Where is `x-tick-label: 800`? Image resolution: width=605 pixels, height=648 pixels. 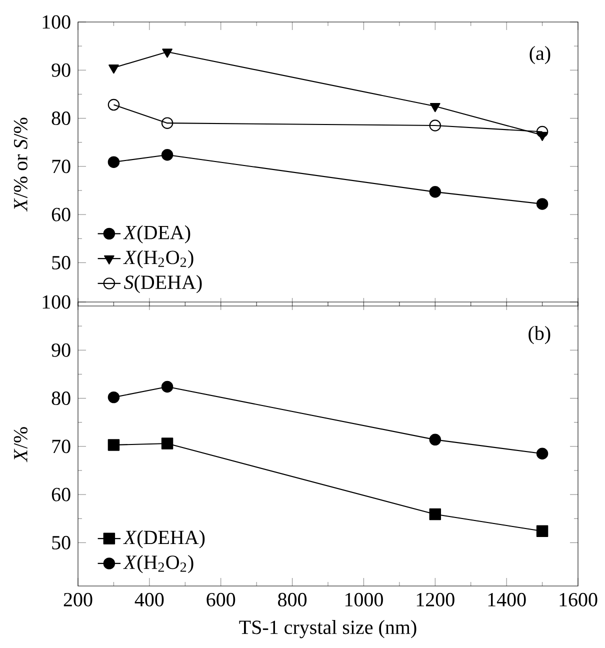
x-tick-label: 800 is located at coordinates (292, 599).